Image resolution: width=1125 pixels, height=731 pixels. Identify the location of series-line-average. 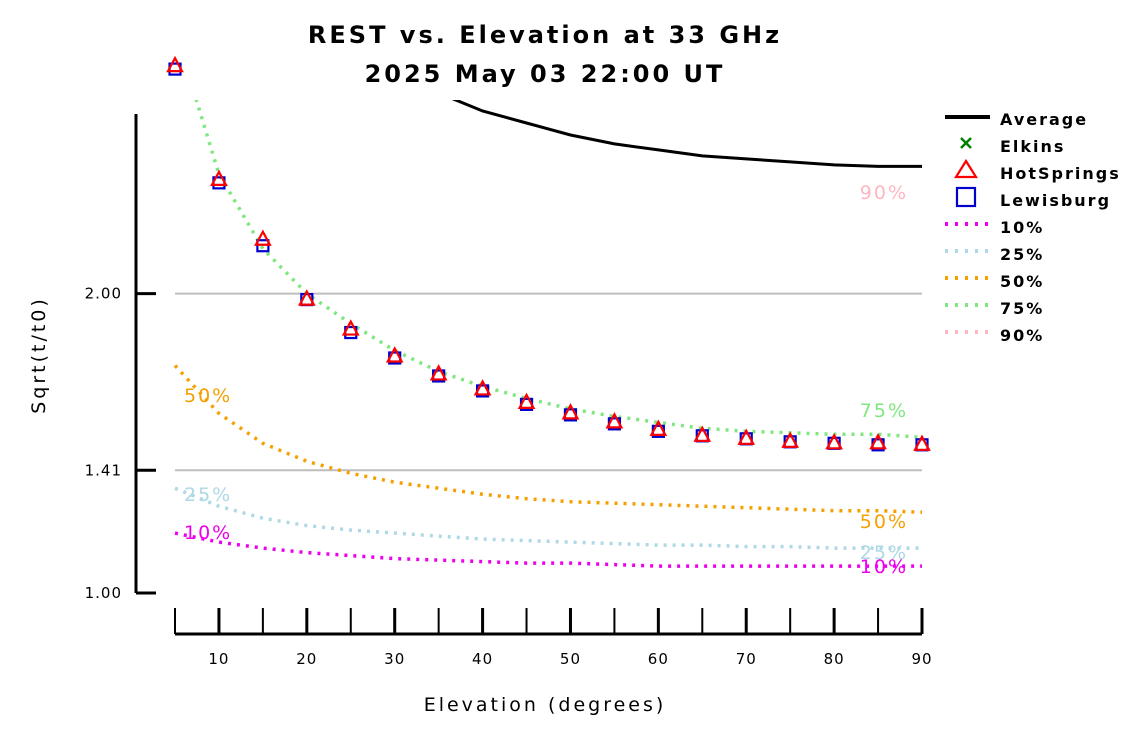
(686, 134).